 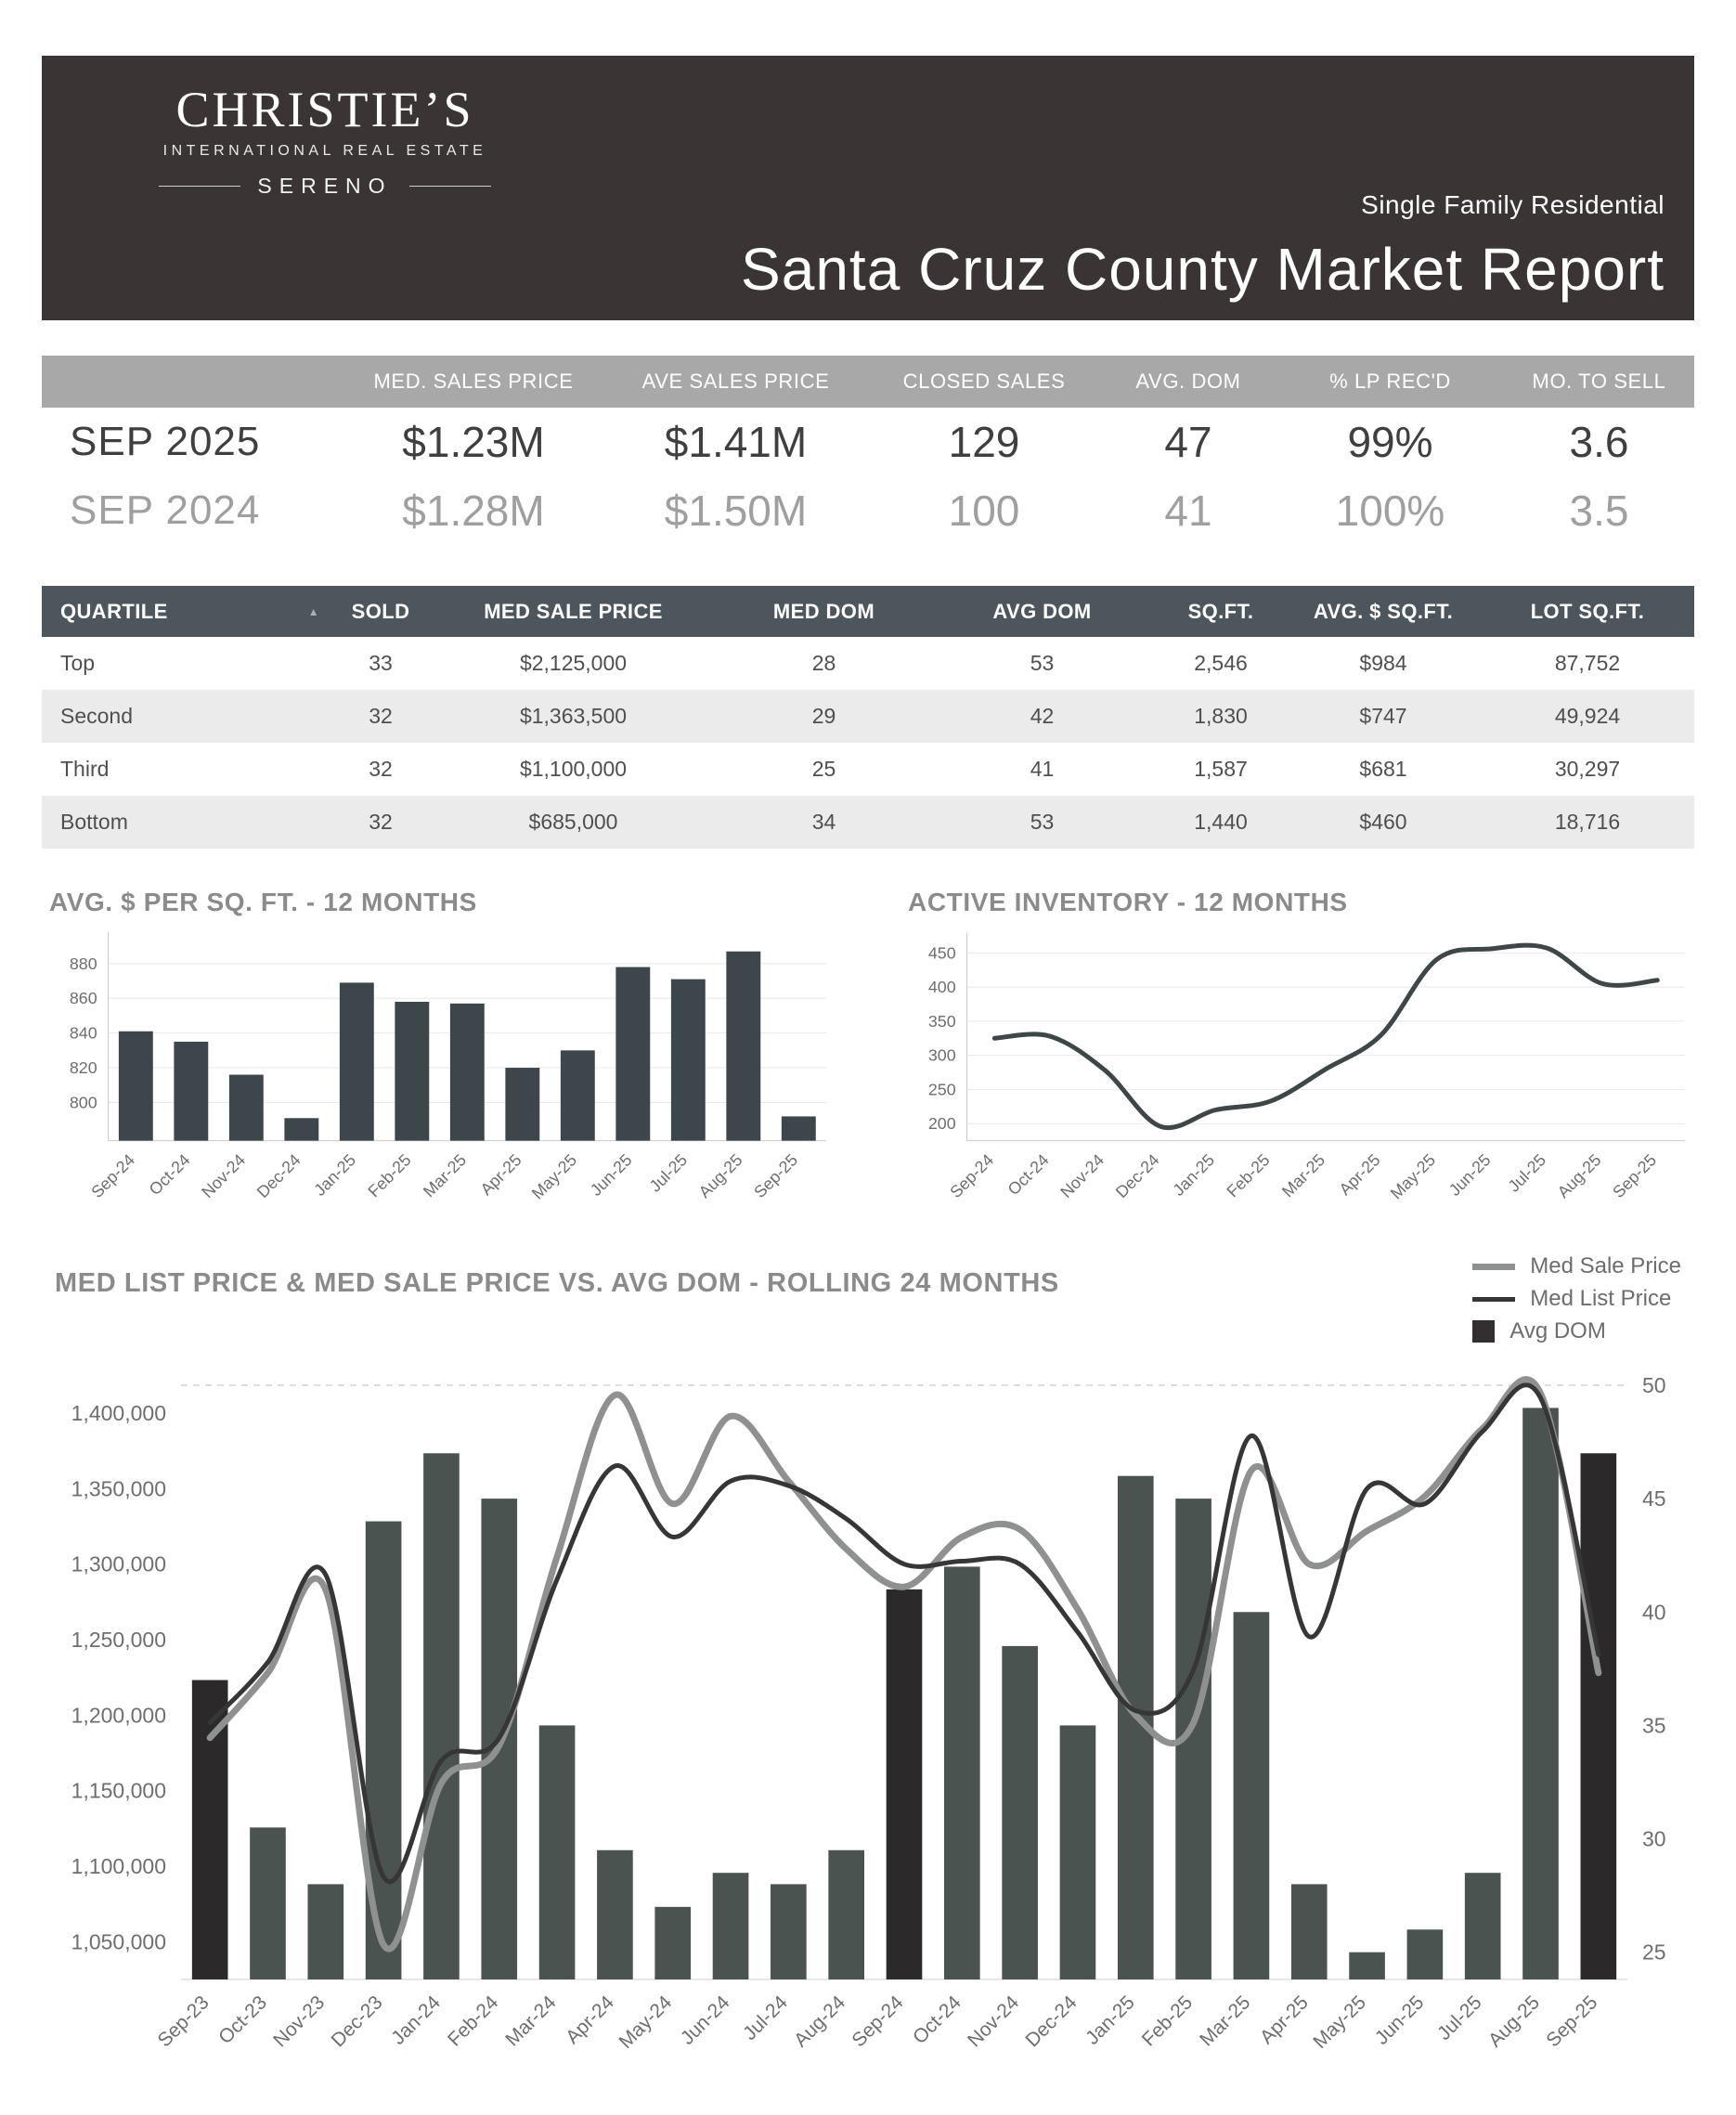 What do you see at coordinates (1576, 1266) in the screenshot?
I see `legend-item-med-sale-price: Med Sale Price` at bounding box center [1576, 1266].